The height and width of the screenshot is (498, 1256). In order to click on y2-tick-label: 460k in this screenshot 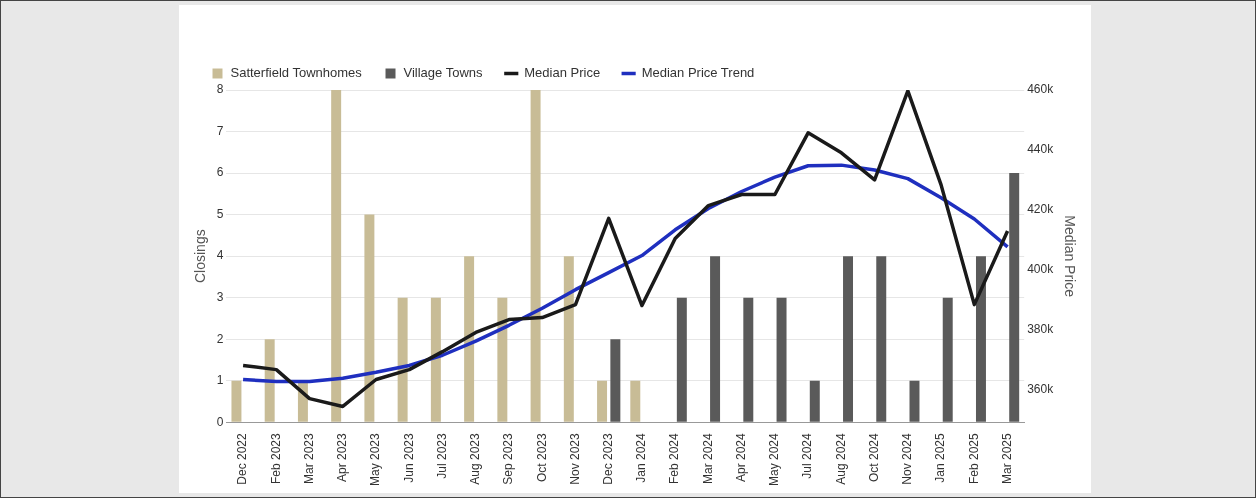, I will do `click(1041, 89)`.